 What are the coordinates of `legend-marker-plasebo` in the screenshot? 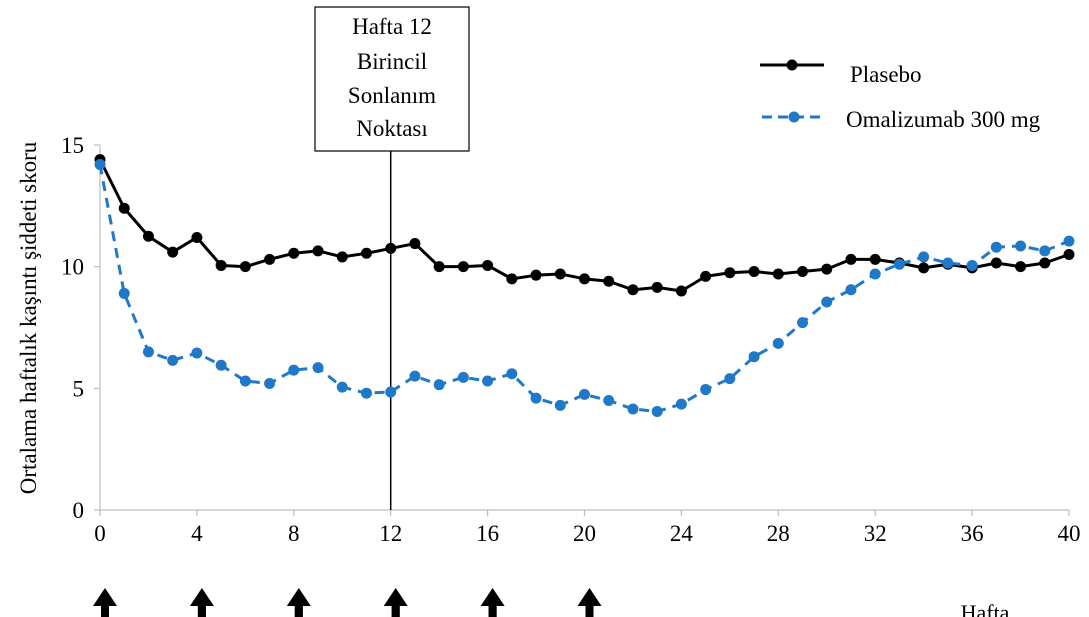 It's located at (792, 65).